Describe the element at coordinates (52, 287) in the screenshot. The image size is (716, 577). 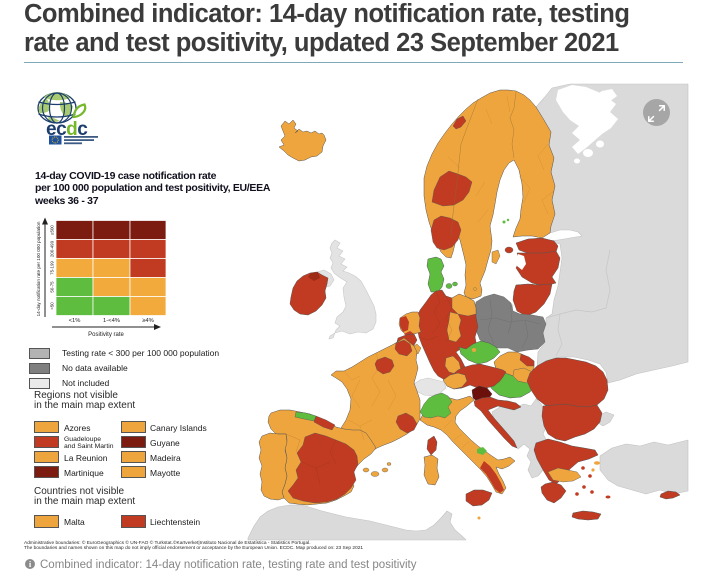
I see `svg-text: 50-75` at that location.